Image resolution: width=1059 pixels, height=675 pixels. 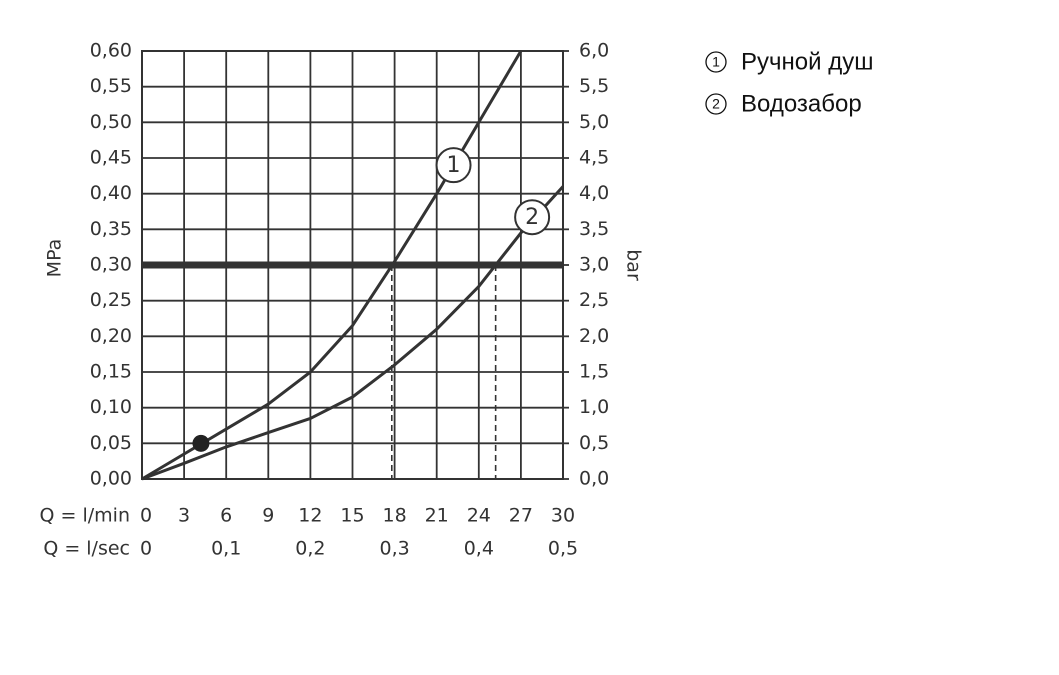 I want to click on x2-tick-label: 0, so click(x=146, y=549).